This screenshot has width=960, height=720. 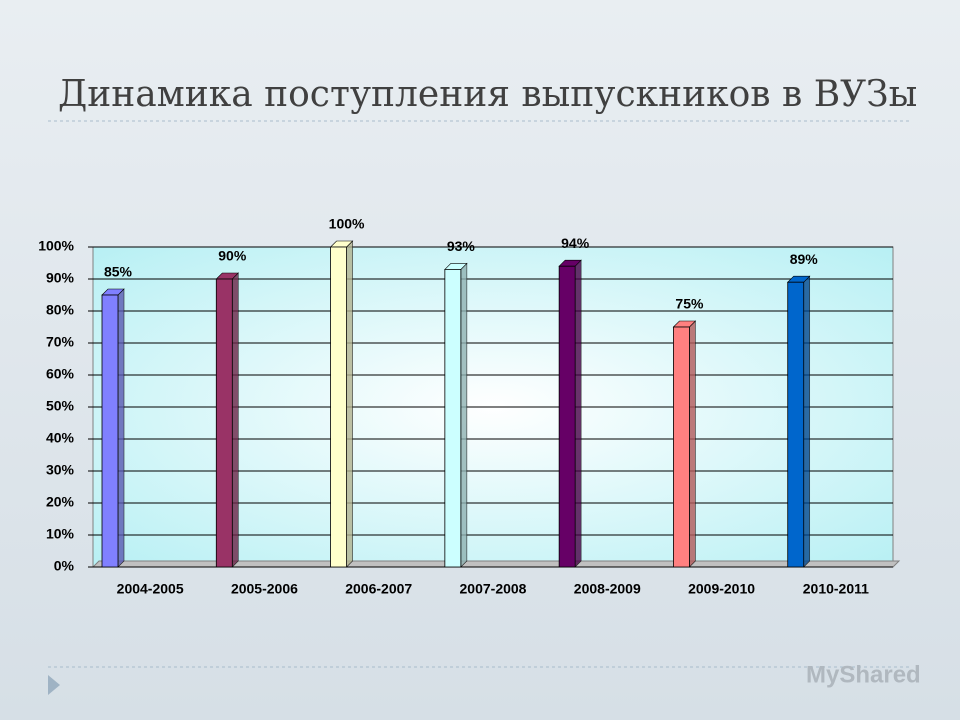 What do you see at coordinates (60, 406) in the screenshot?
I see `y-tick-label: 50%` at bounding box center [60, 406].